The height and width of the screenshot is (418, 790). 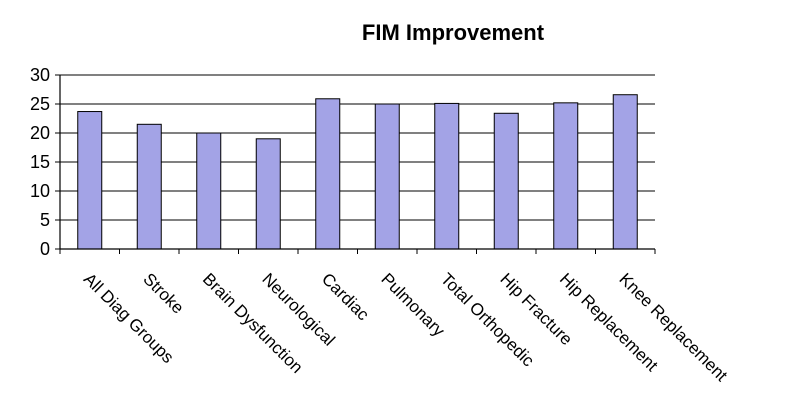 I want to click on y-tick-label: 20, so click(x=40, y=133).